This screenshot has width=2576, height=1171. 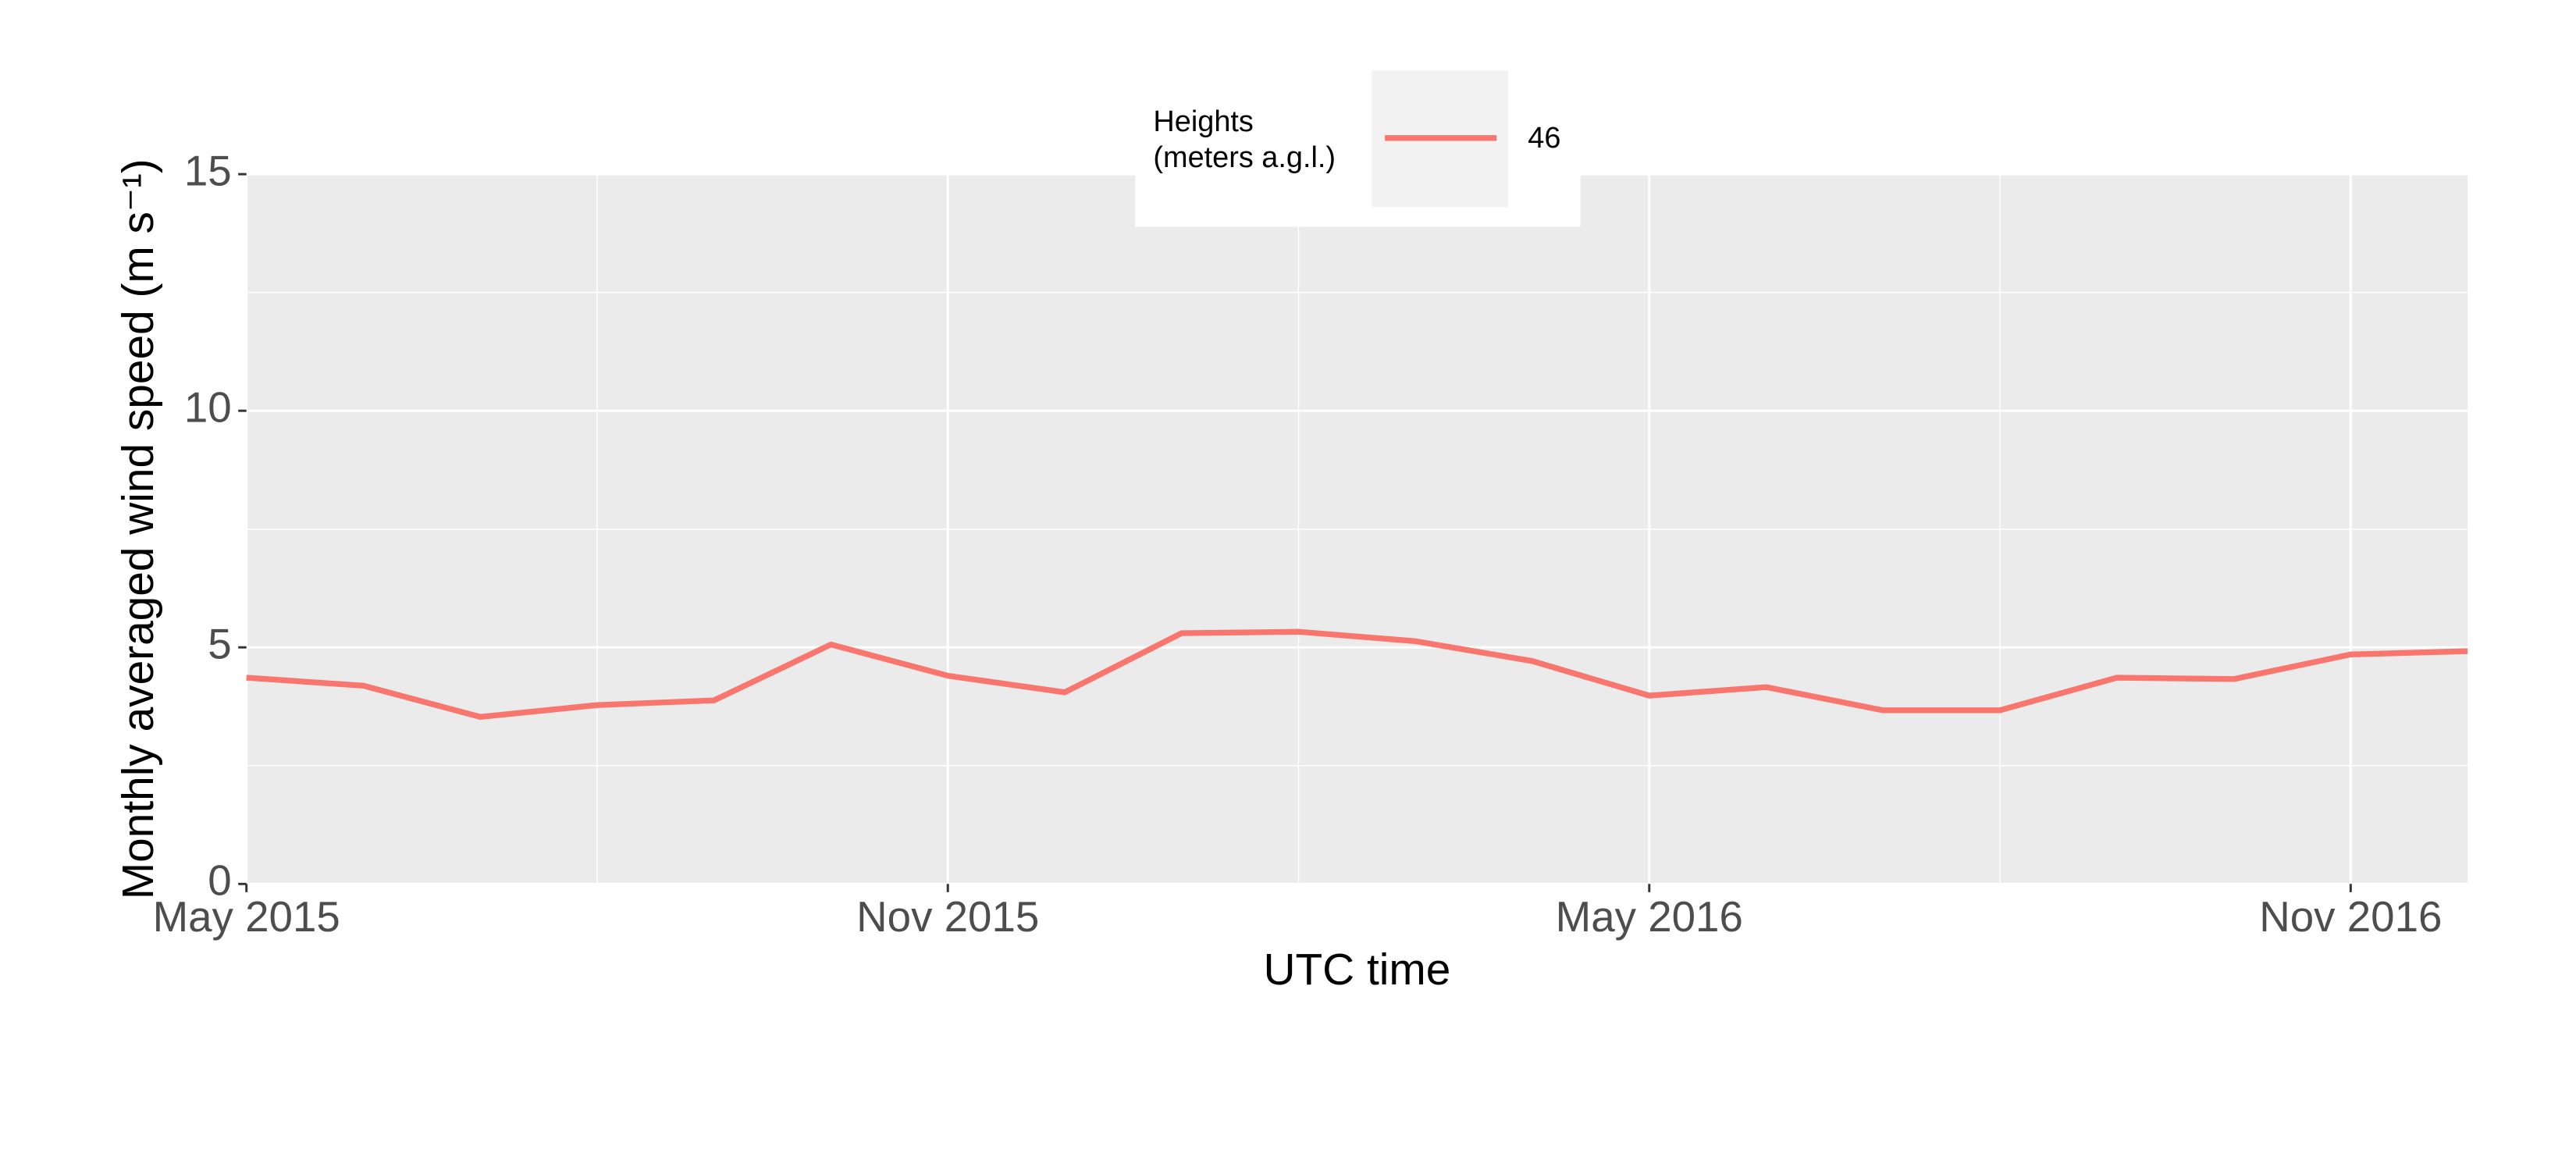 What do you see at coordinates (1649, 916) in the screenshot?
I see `x-tick-label: May 2016` at bounding box center [1649, 916].